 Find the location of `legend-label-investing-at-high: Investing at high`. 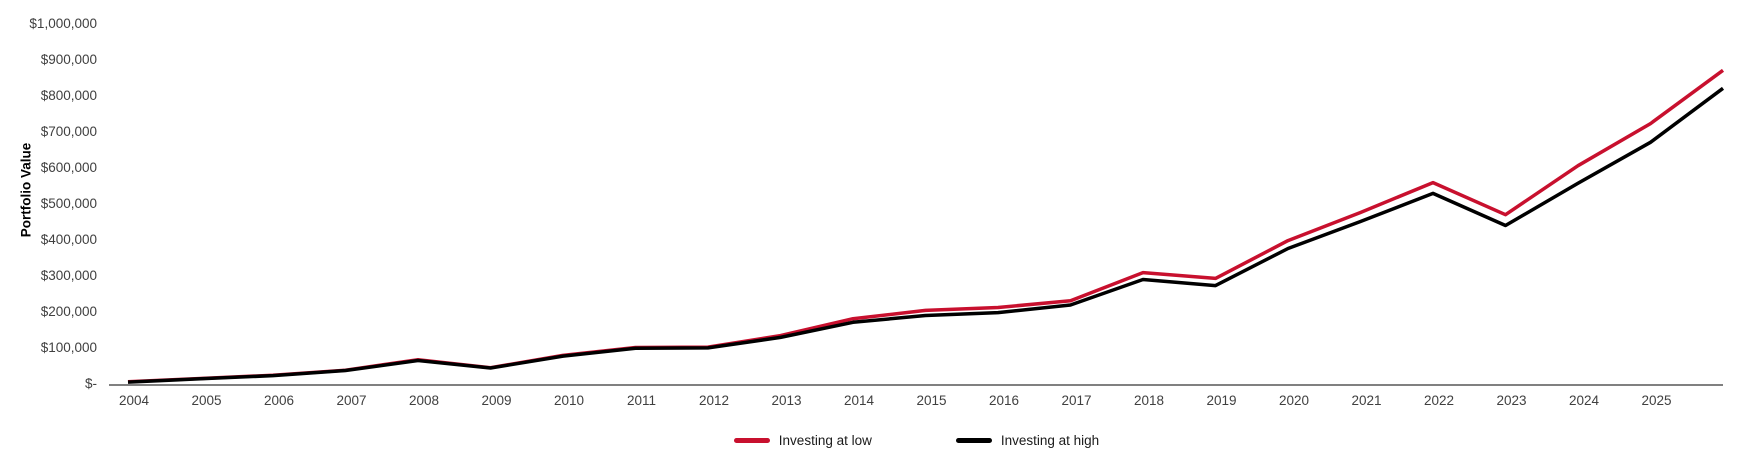

legend-label-investing-at-high: Investing at high is located at coordinates (1050, 440).